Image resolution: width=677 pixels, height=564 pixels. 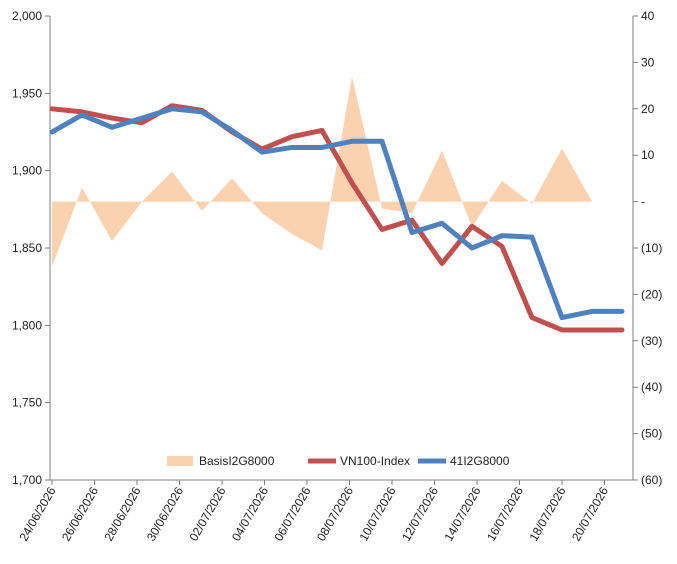 I want to click on right-tick-label: -, so click(x=643, y=202).